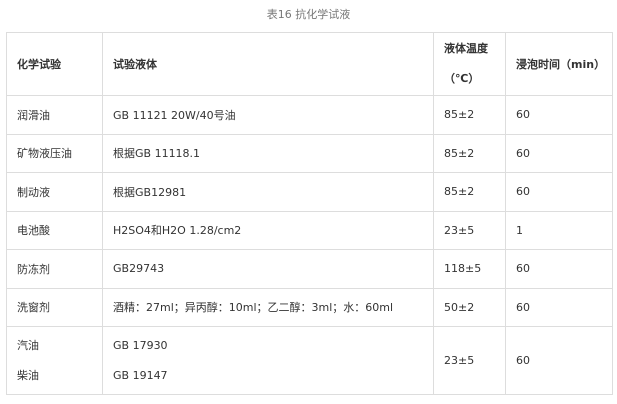 The width and height of the screenshot is (617, 404). Describe the element at coordinates (28, 375) in the screenshot. I see `cell-text: 柴油` at that location.